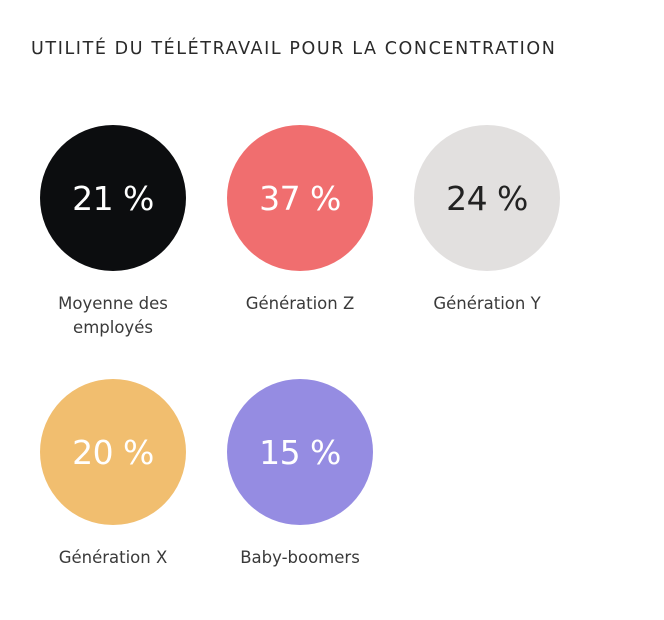 The image size is (664, 620). Describe the element at coordinates (300, 557) in the screenshot. I see `stat-label-baby-boomers: Baby-boomers` at that location.